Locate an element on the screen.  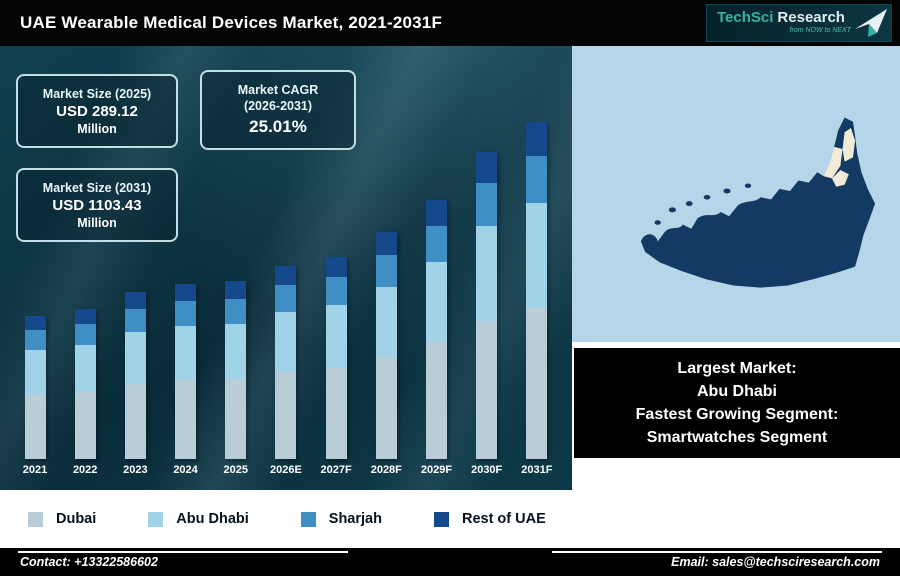
legend-item-sharjah: Sharjah is located at coordinates (341, 519).